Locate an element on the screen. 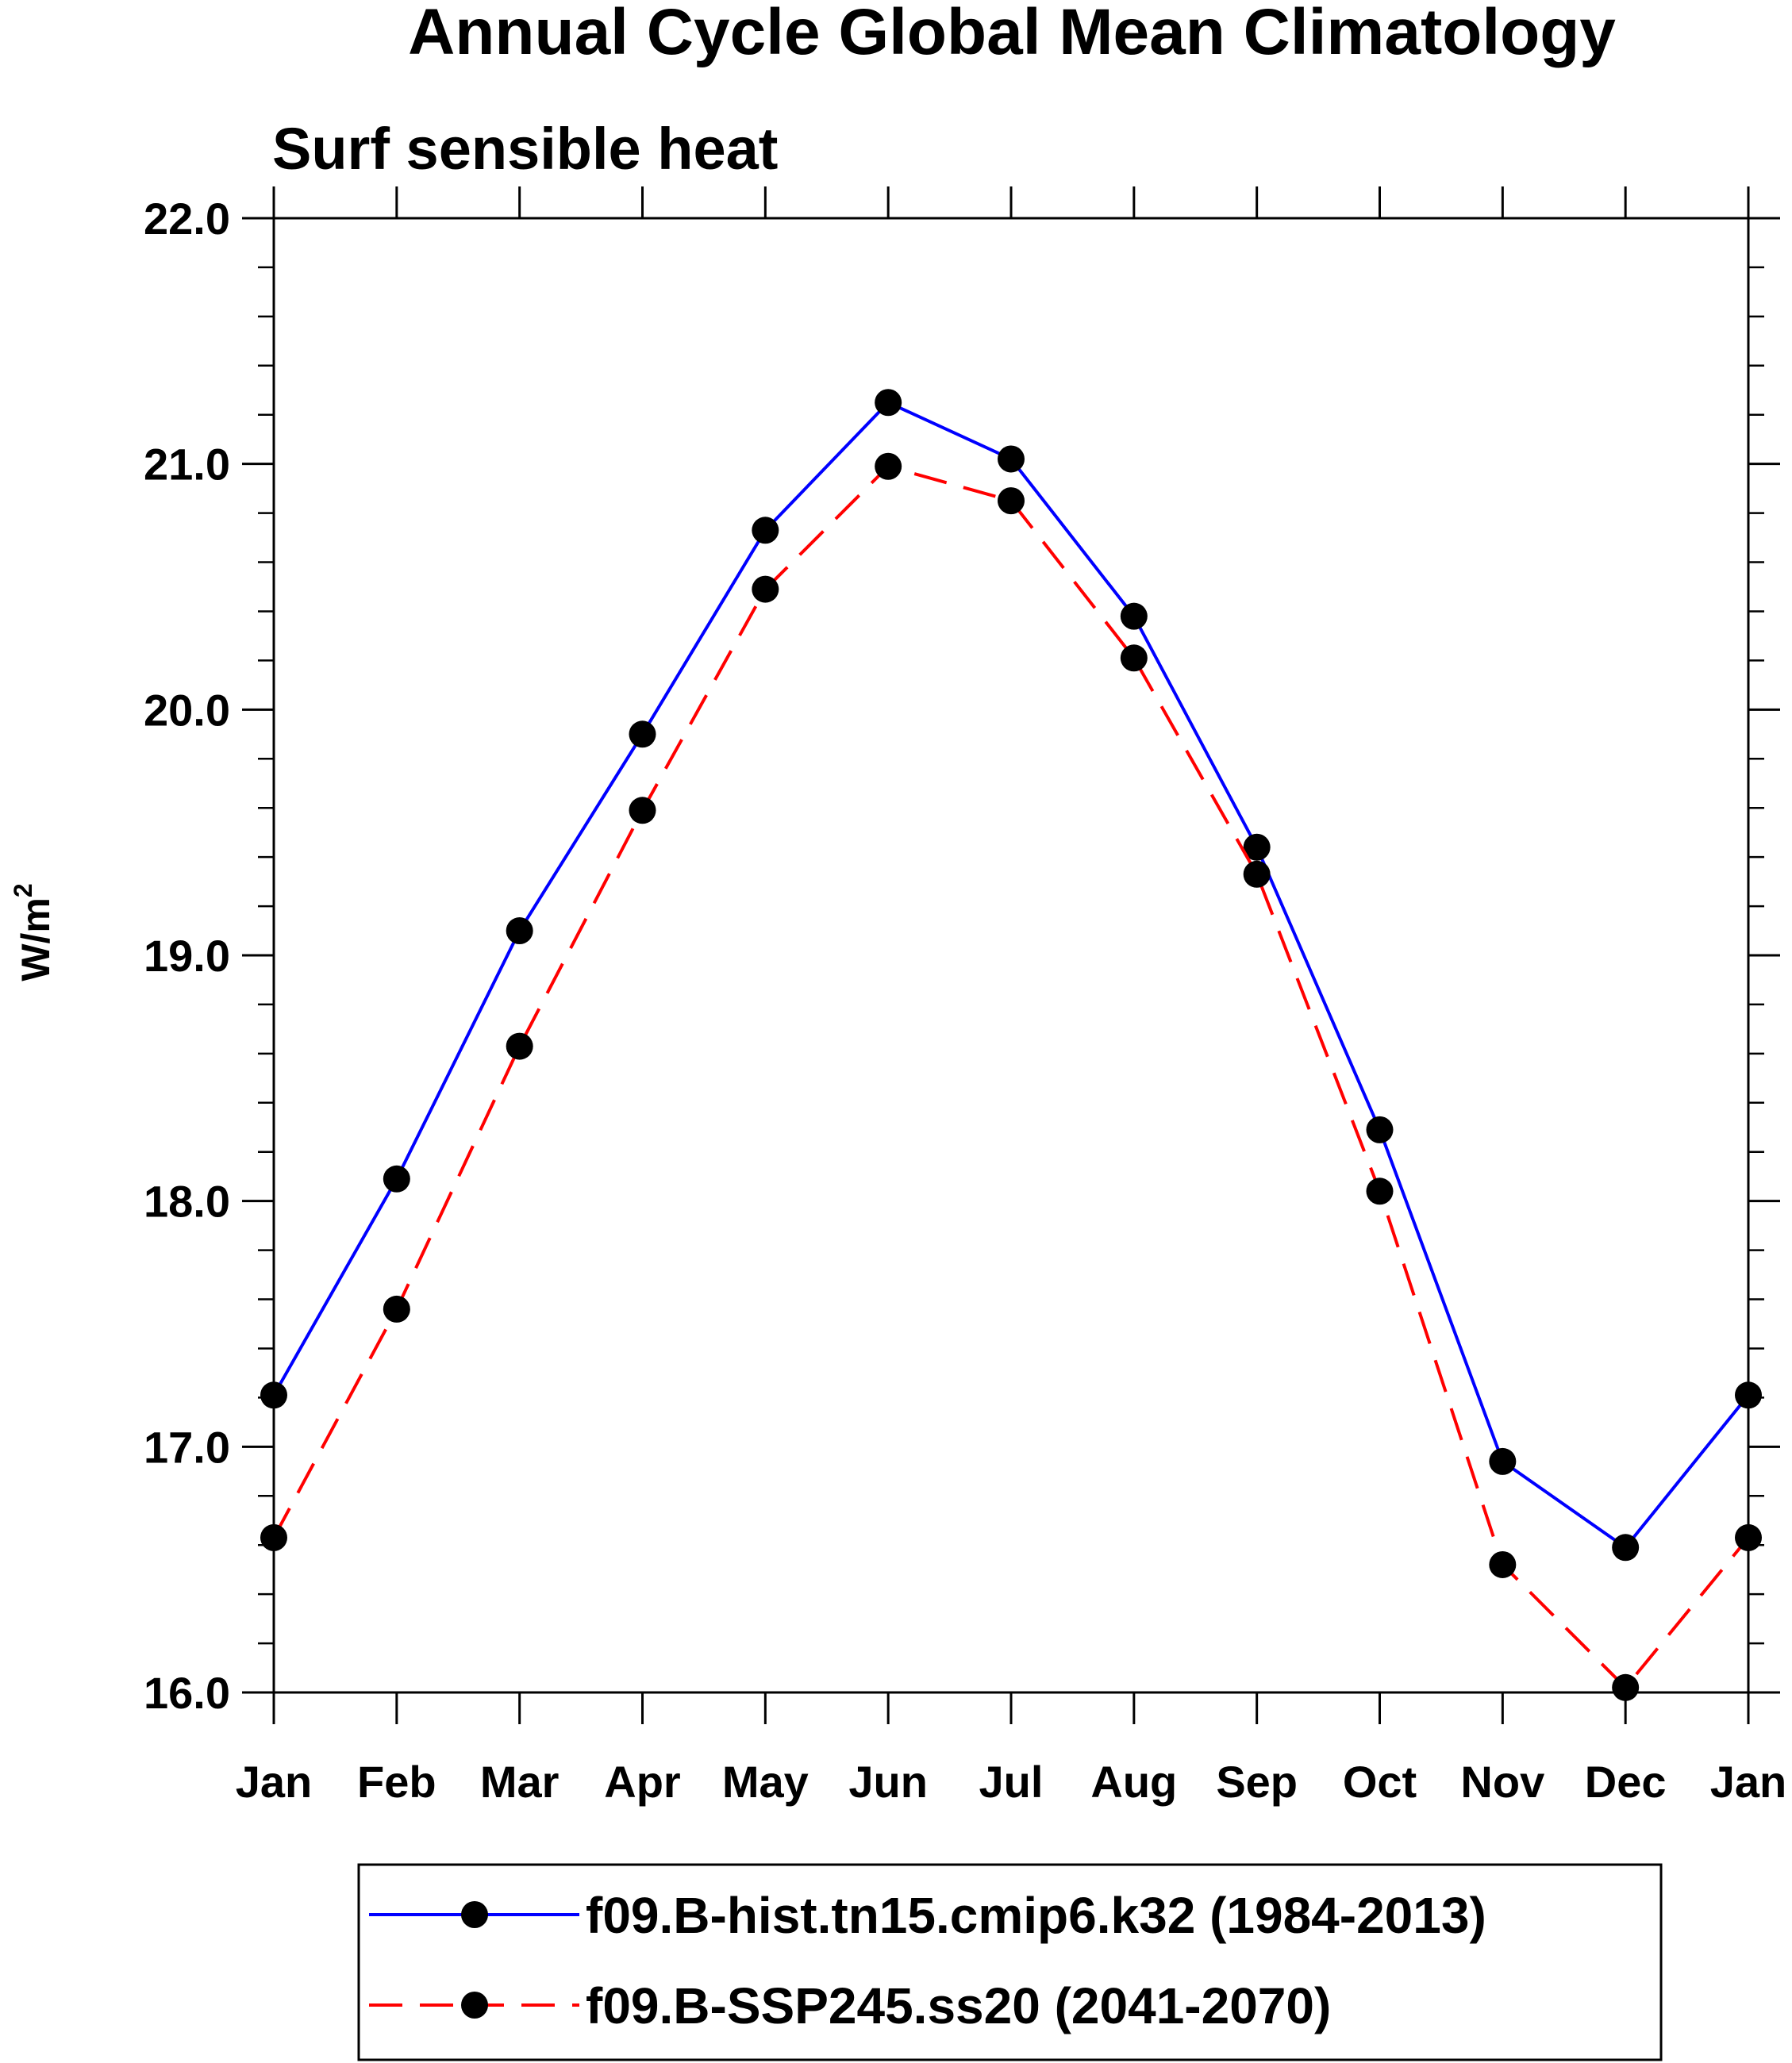  chart-title: Annual Cycle Global Mean Climatology is located at coordinates (1012, 34).